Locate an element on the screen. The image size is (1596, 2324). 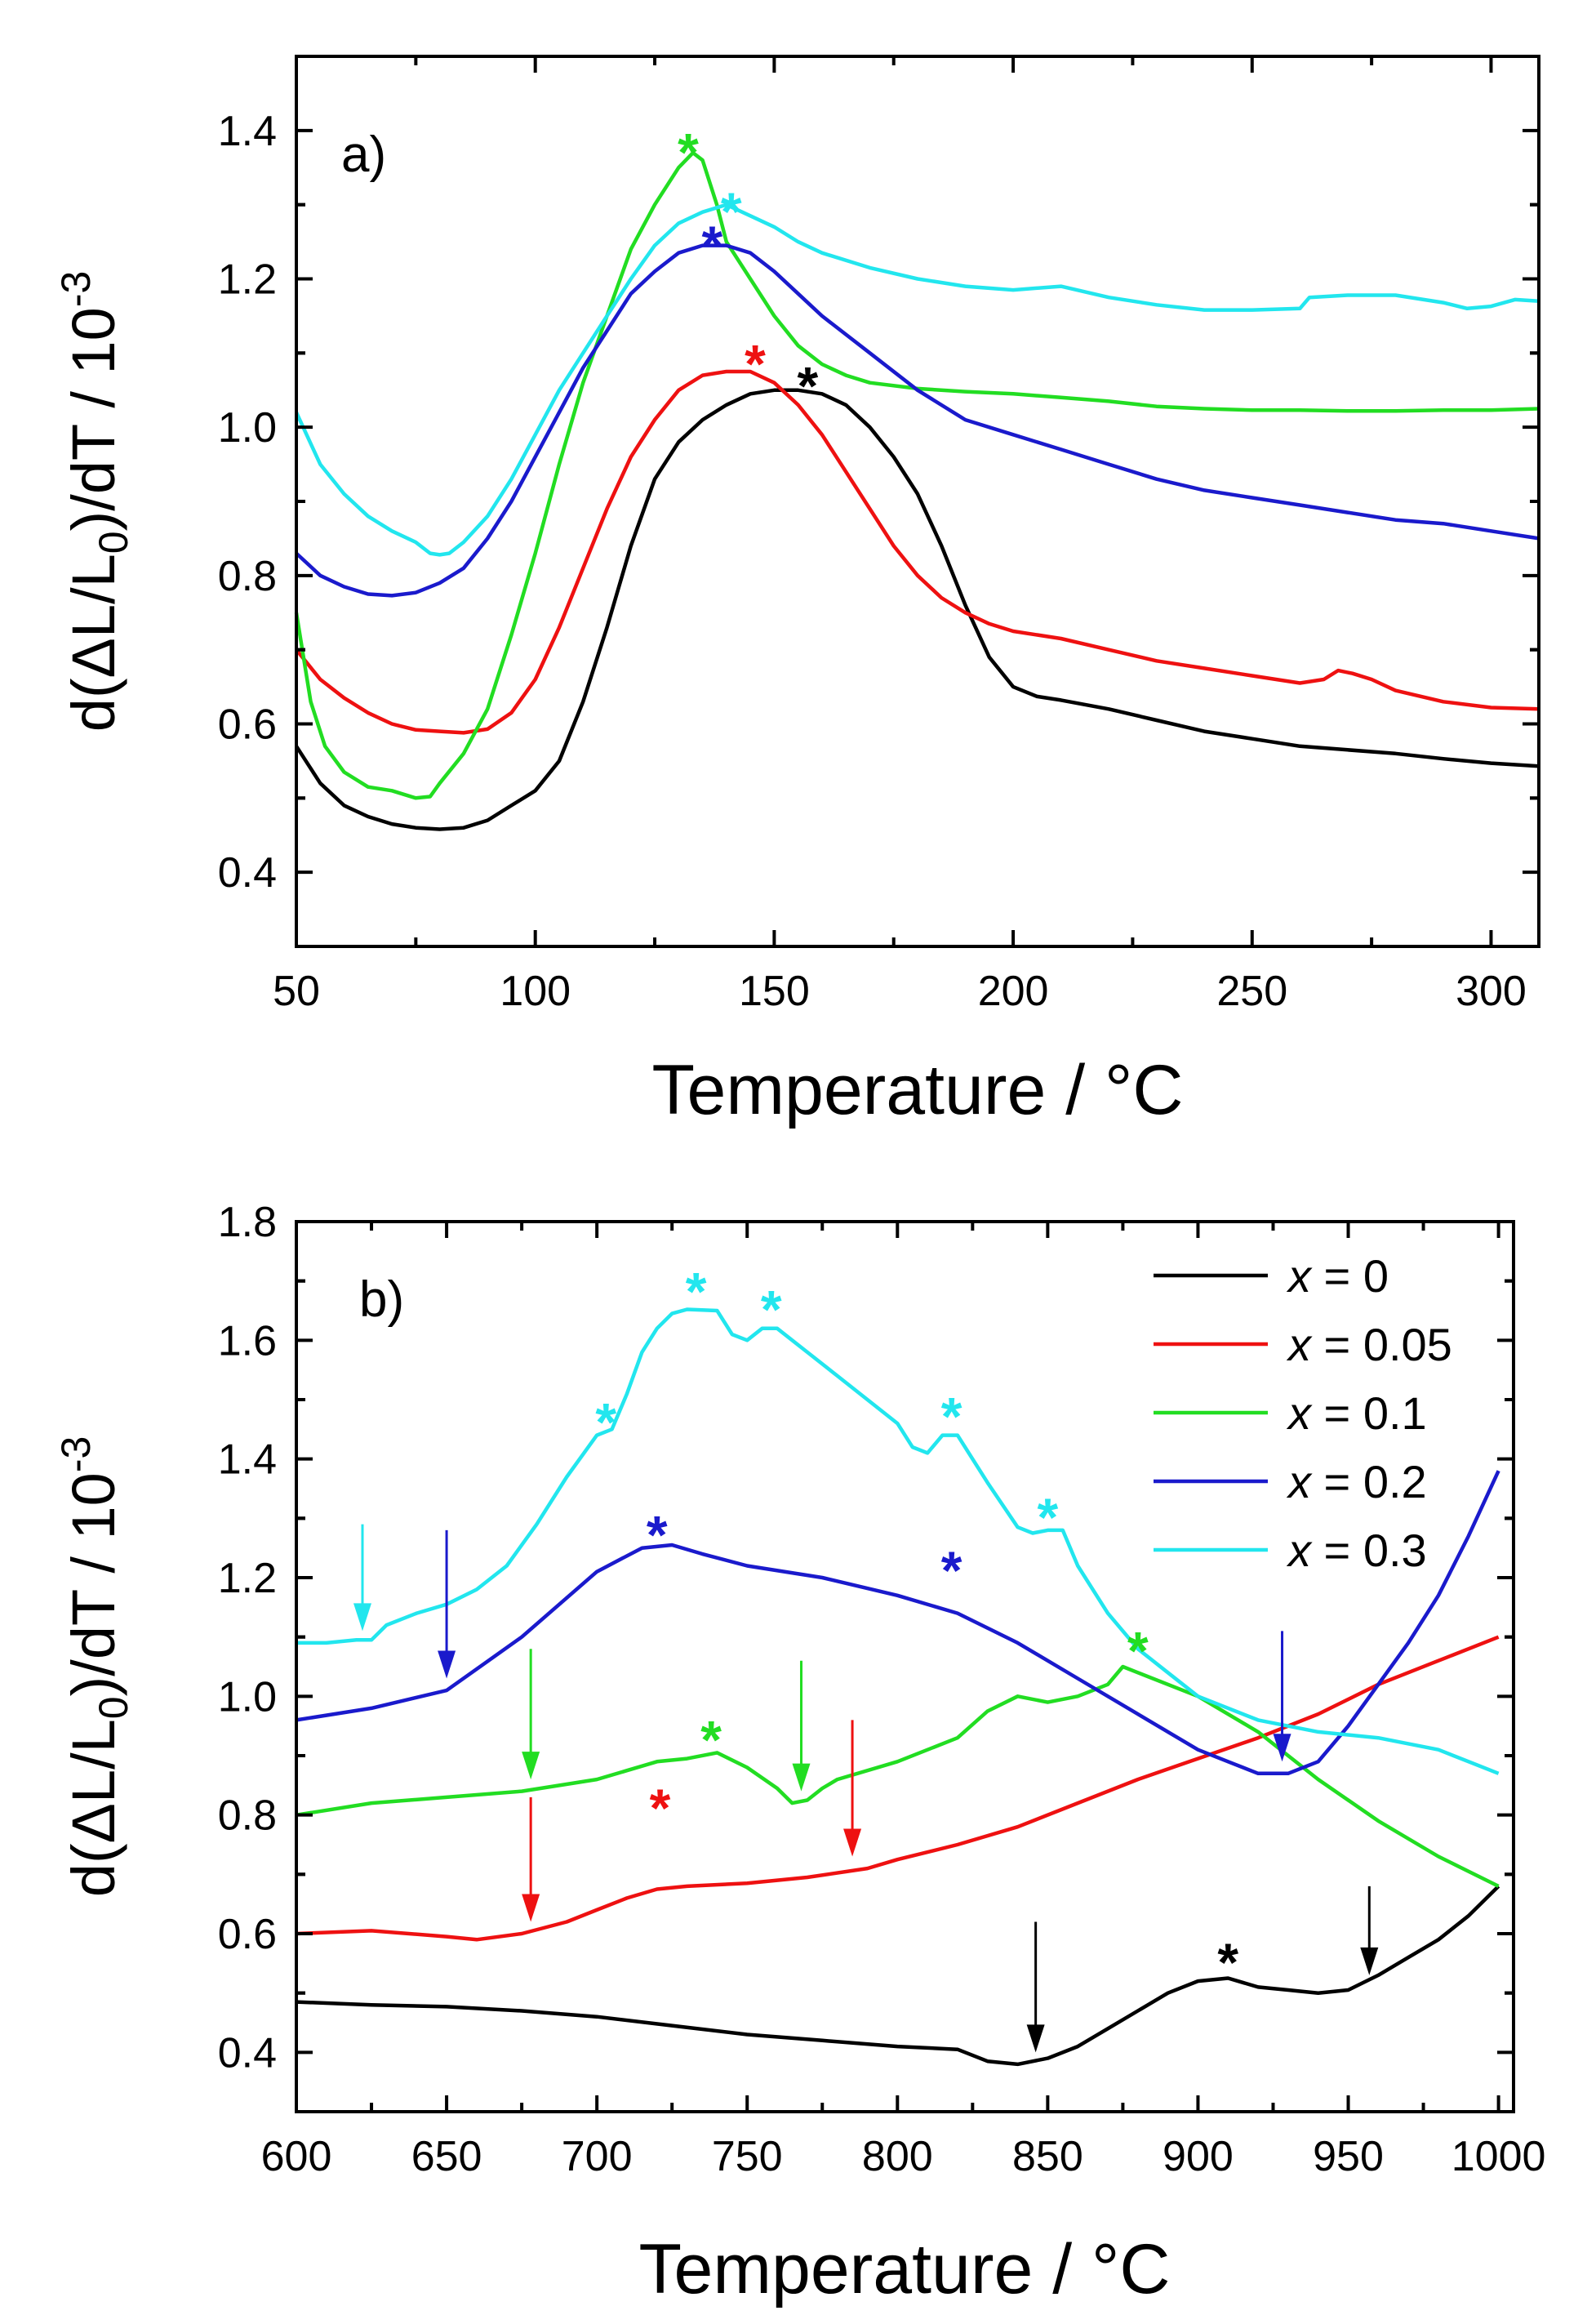
panel-b-y-axis-title: d(ΔL/L0)/dT / 10-3 is located at coordinates (94, 1667).